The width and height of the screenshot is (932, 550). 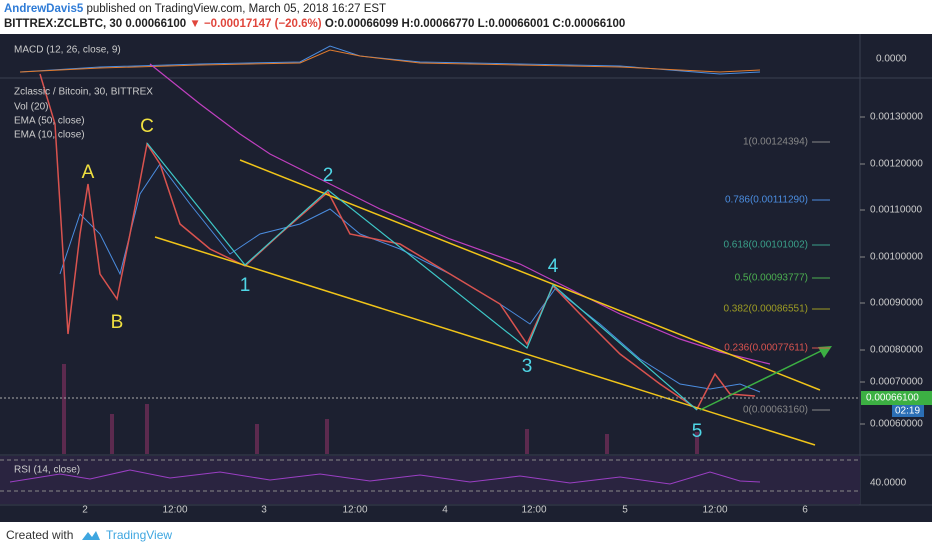 What do you see at coordinates (896, 424) in the screenshot?
I see `price-label: 0.00060000` at bounding box center [896, 424].